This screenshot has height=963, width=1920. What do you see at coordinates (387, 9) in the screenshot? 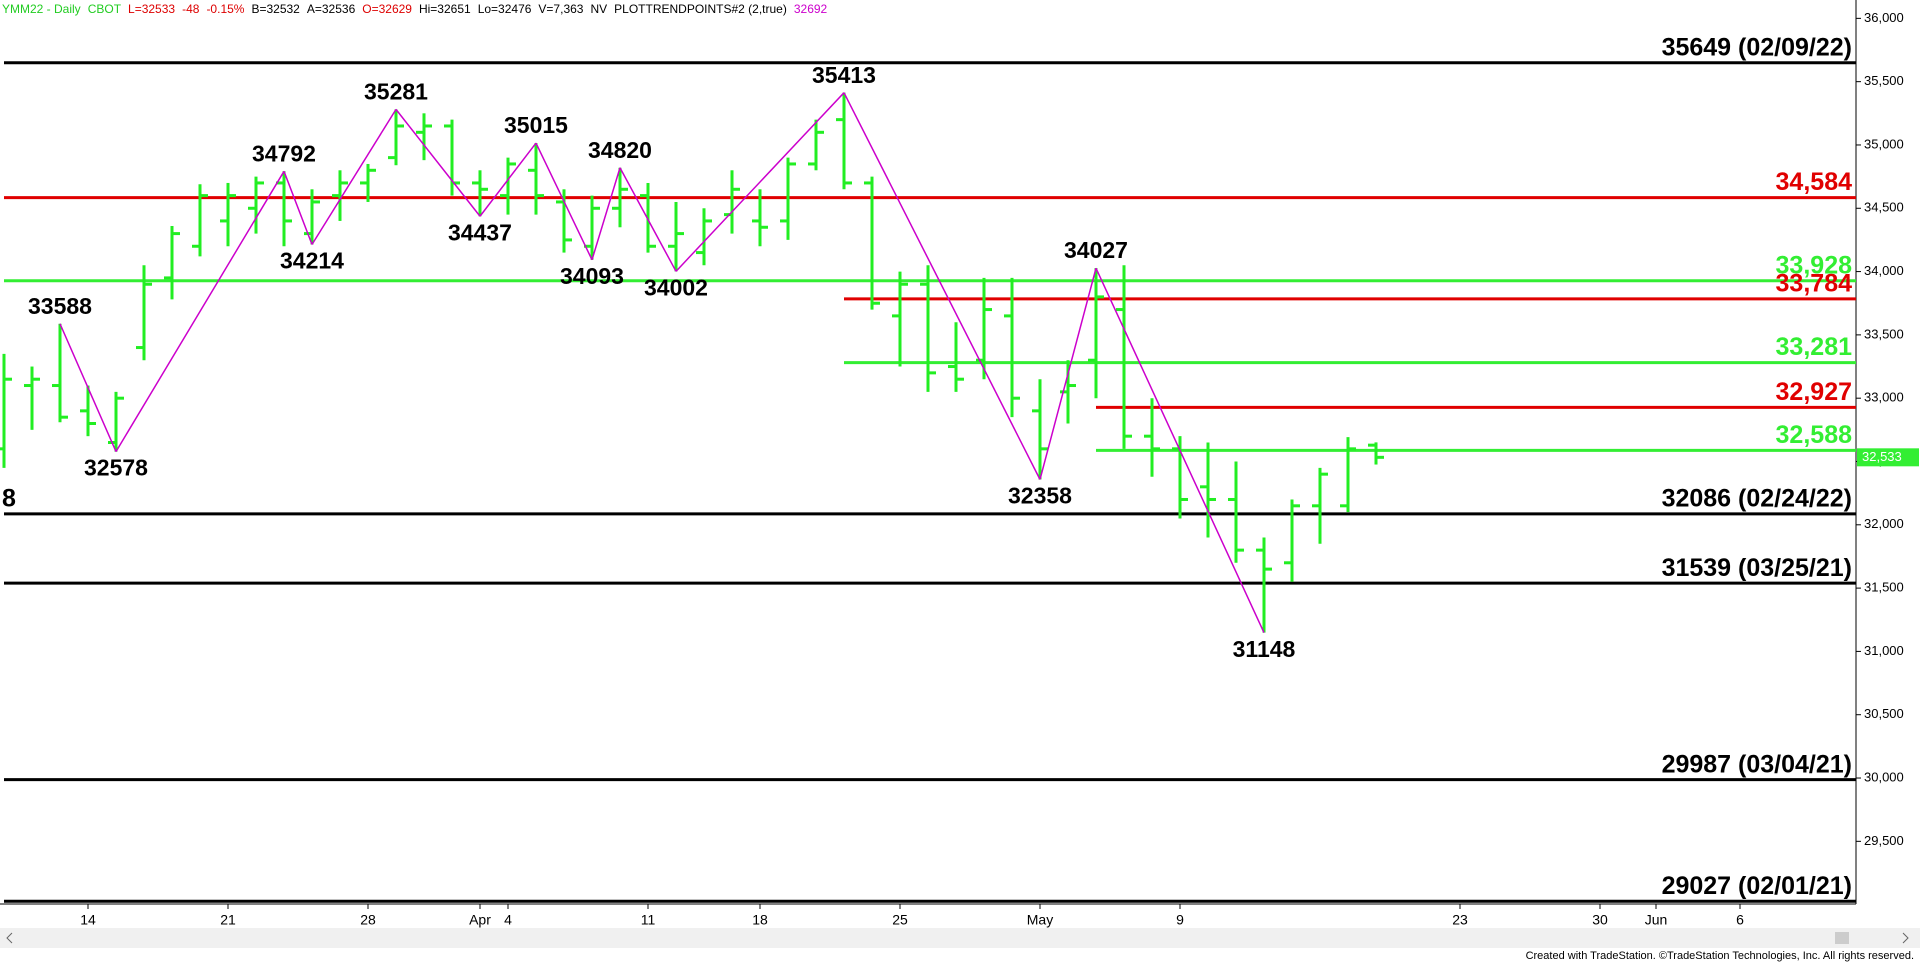
I see `header-item: O=32629` at bounding box center [387, 9].